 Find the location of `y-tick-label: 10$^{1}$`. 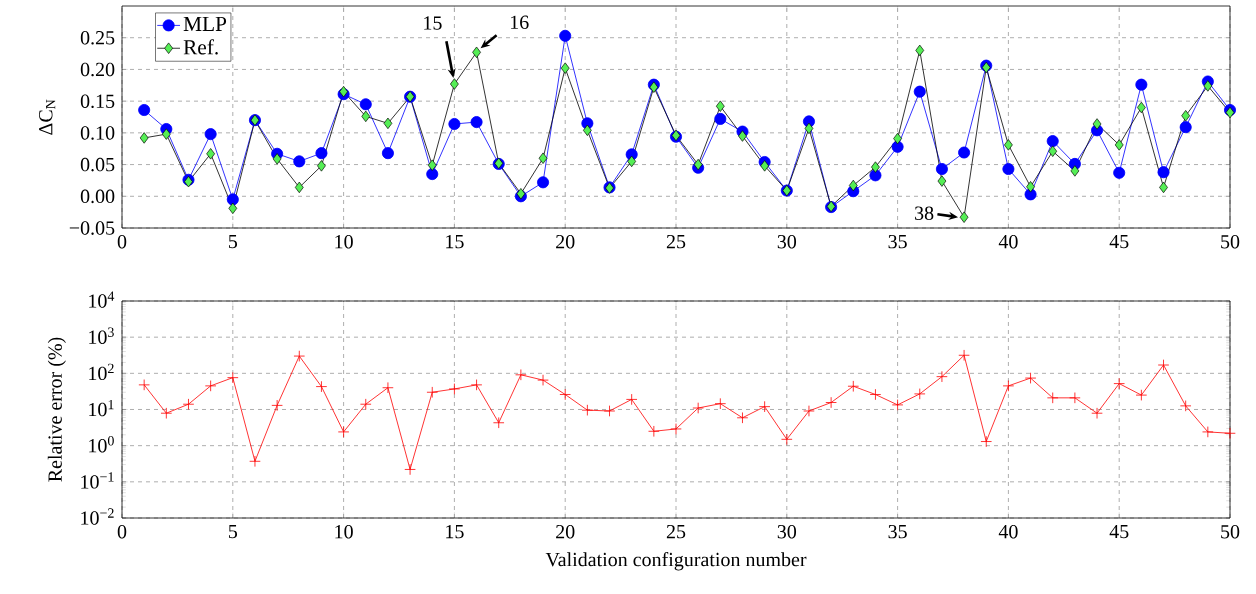

y-tick-label: 10$^{1}$ is located at coordinates (101, 408).